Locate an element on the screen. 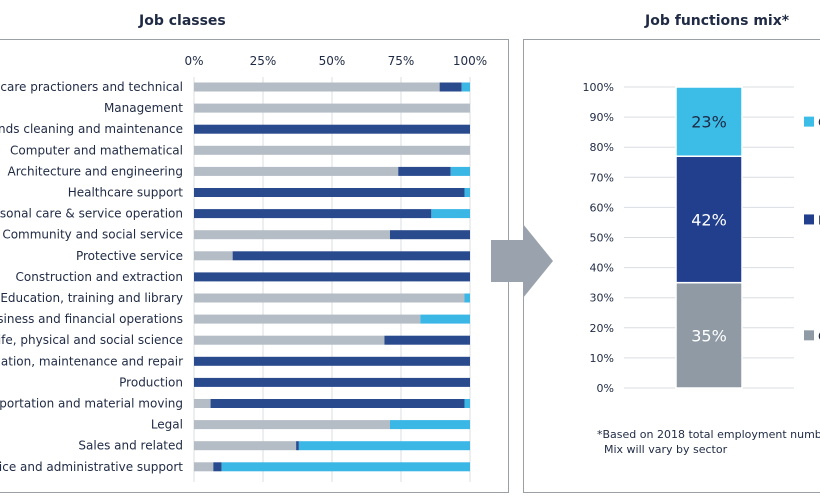 This screenshot has width=820, height=500. category-label: Management is located at coordinates (143, 108).